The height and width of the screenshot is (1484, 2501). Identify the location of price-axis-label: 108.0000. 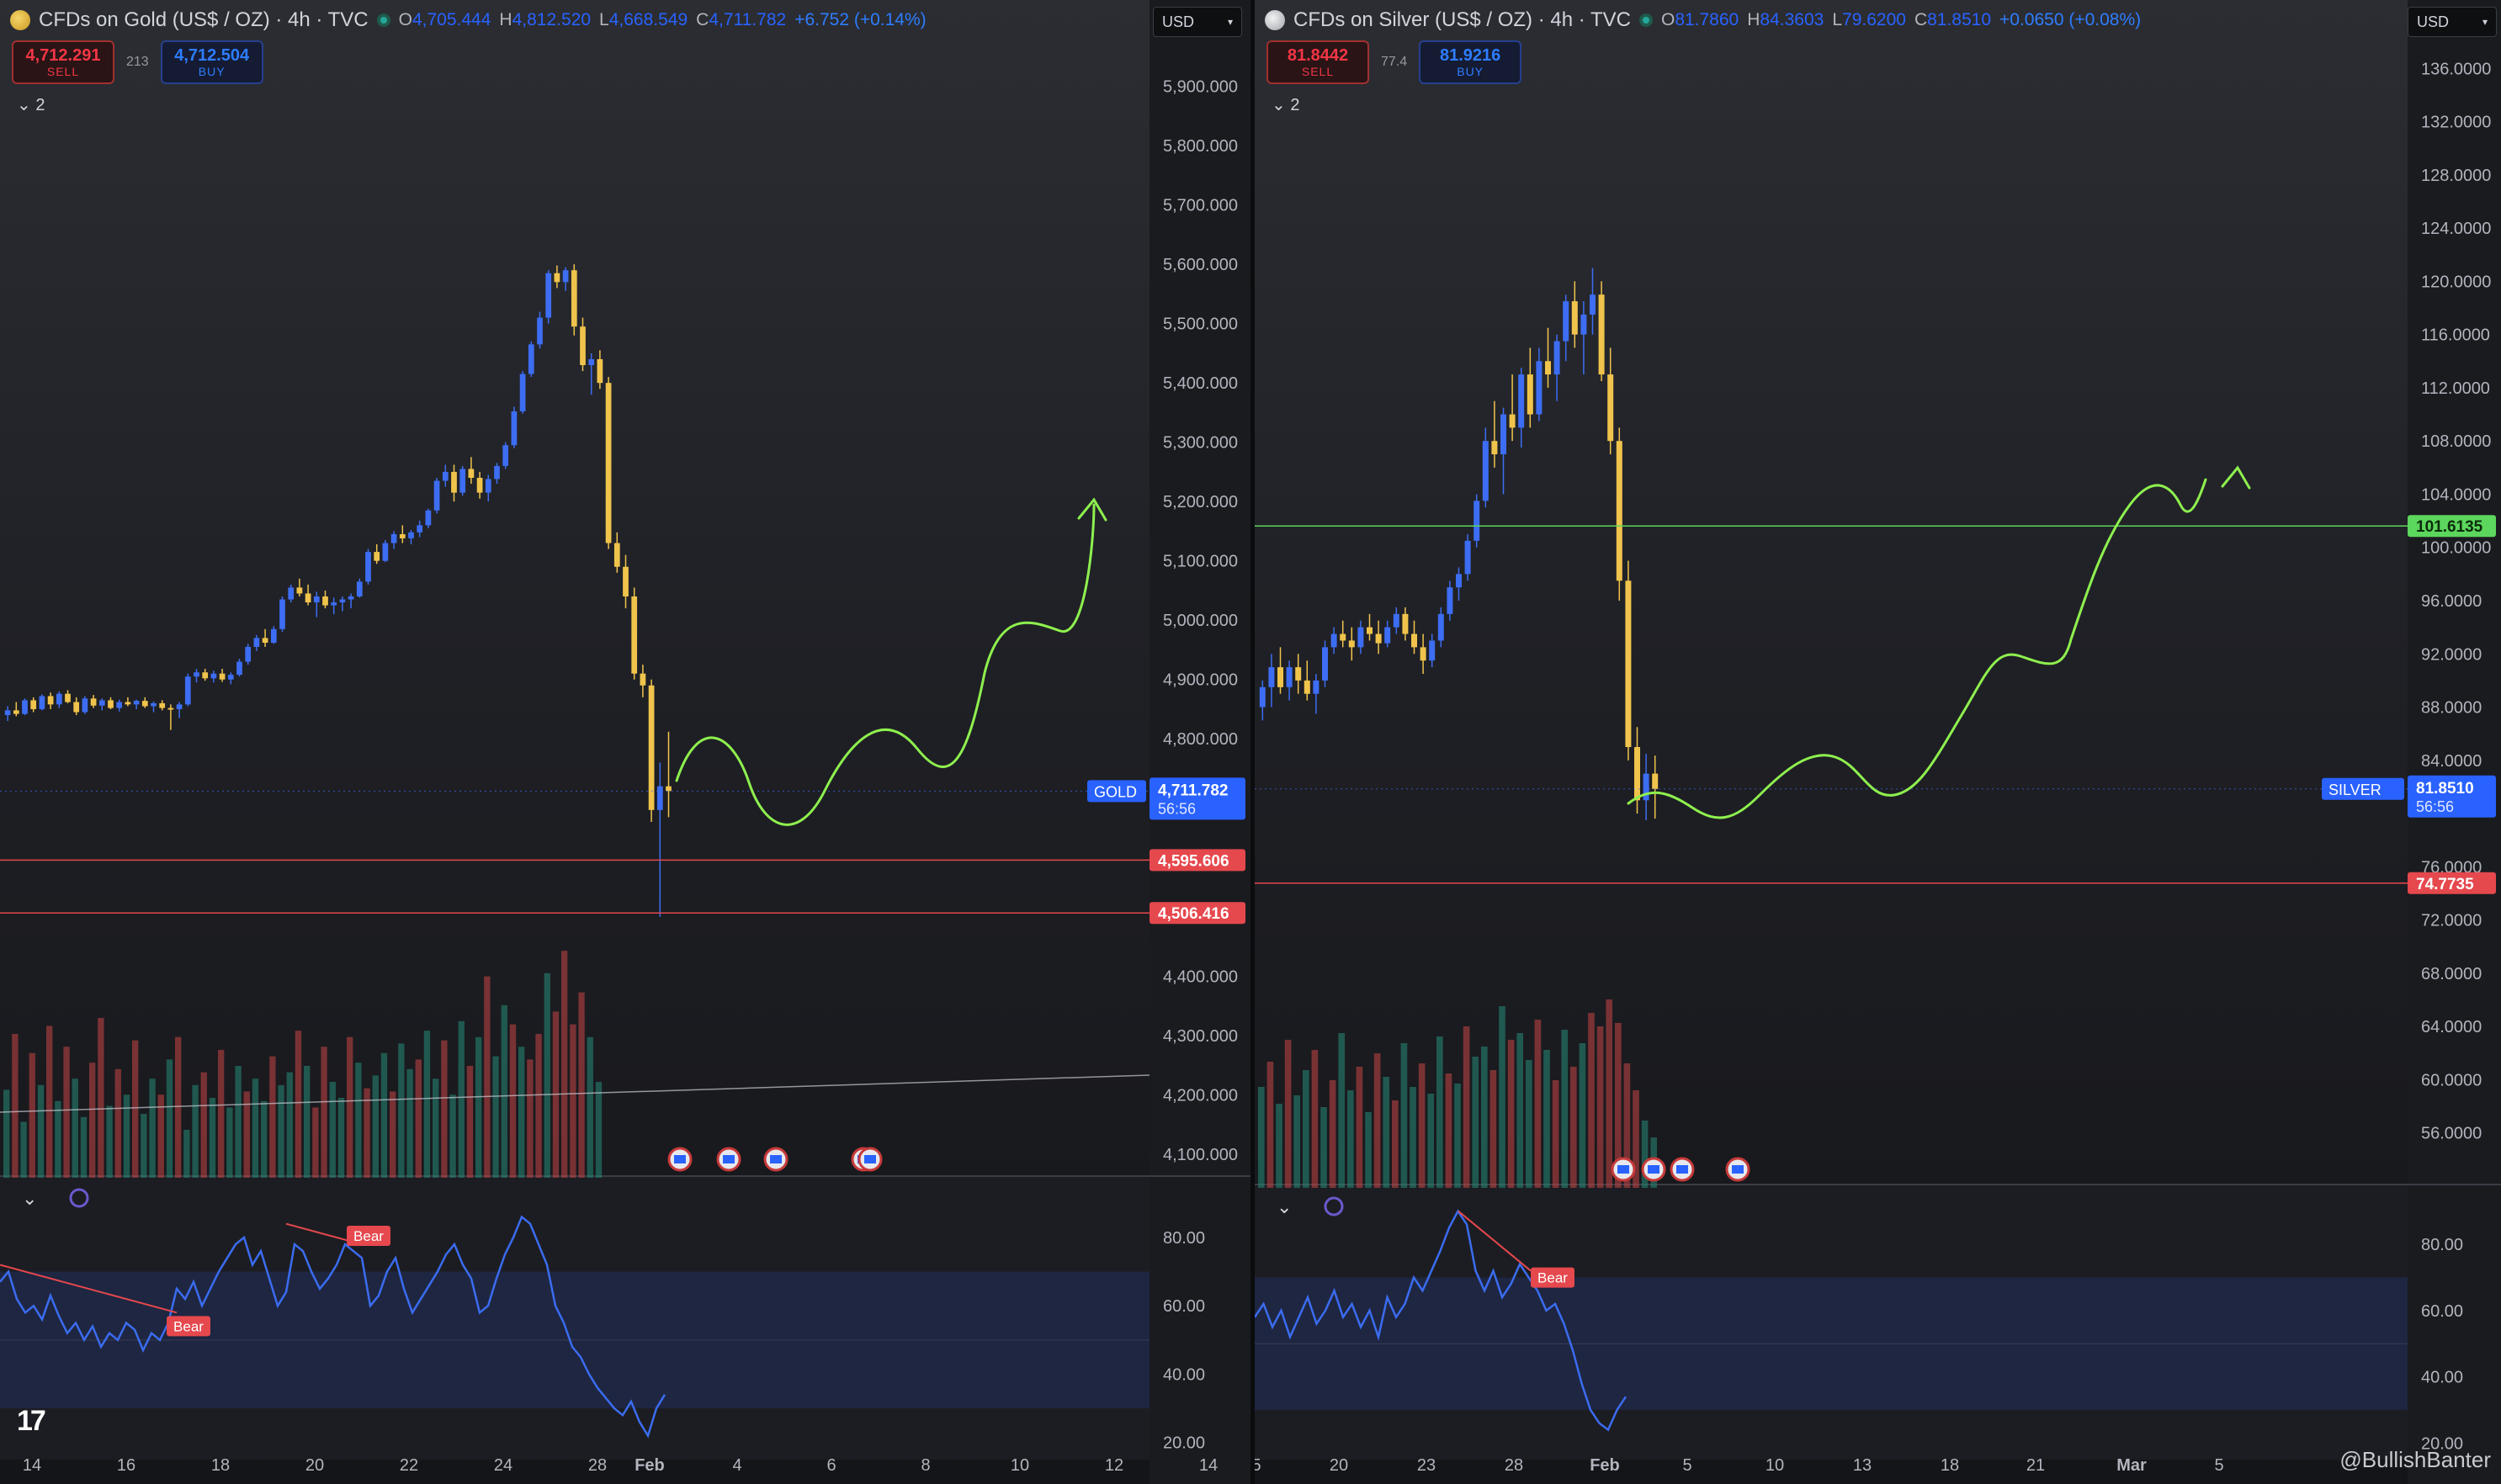
(2456, 441).